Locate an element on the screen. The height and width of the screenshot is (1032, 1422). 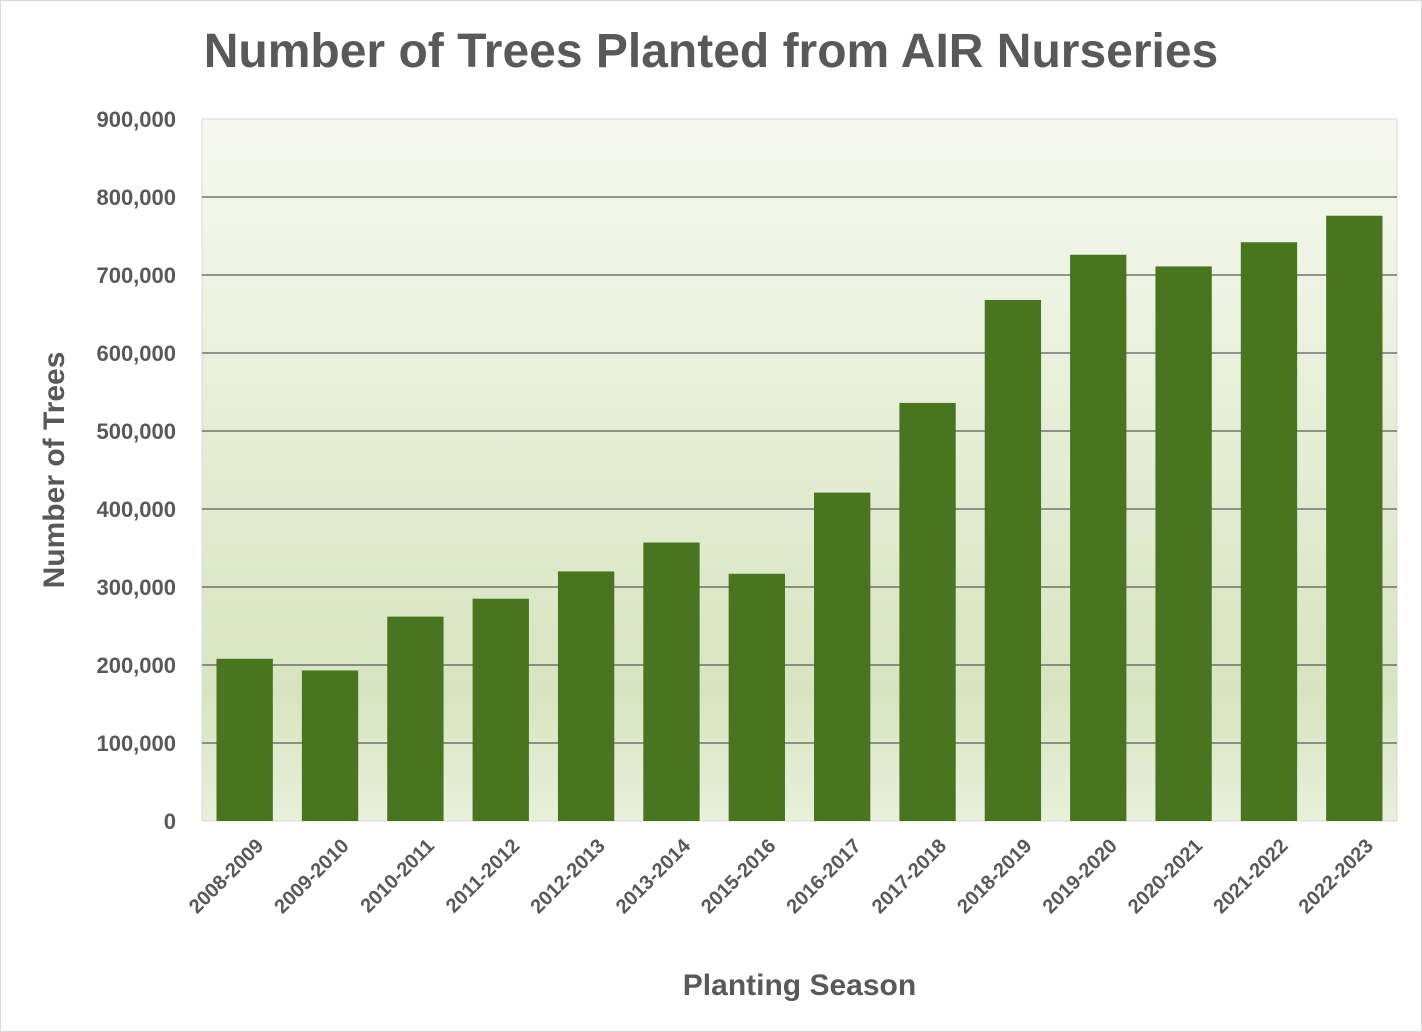
bar-2008-2009 is located at coordinates (244, 739).